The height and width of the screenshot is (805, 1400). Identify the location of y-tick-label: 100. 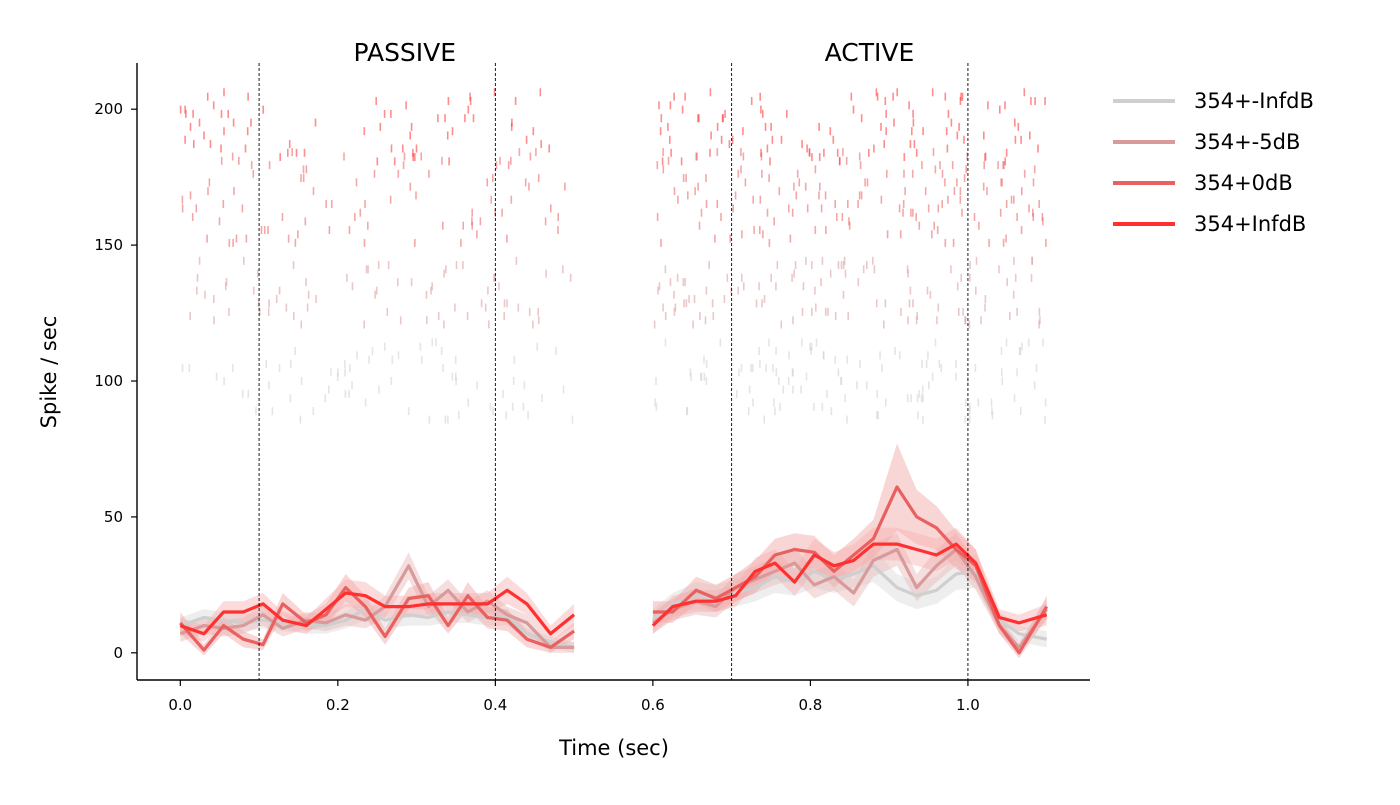
(108, 381).